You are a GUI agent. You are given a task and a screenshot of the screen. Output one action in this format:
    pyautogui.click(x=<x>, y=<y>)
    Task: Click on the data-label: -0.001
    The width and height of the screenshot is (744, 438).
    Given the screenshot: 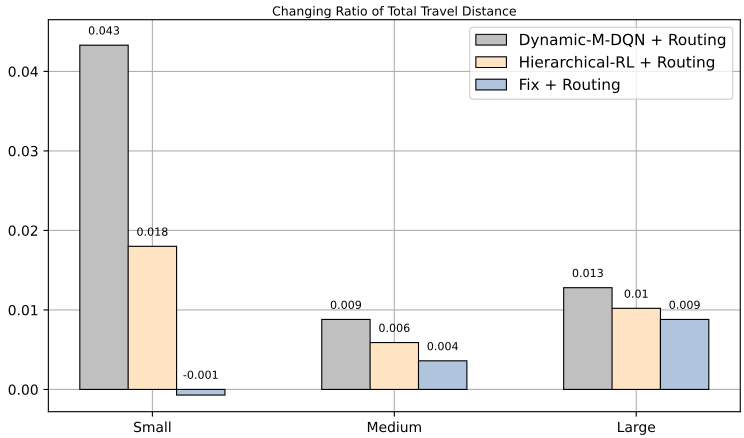 What is the action you would take?
    pyautogui.click(x=200, y=374)
    